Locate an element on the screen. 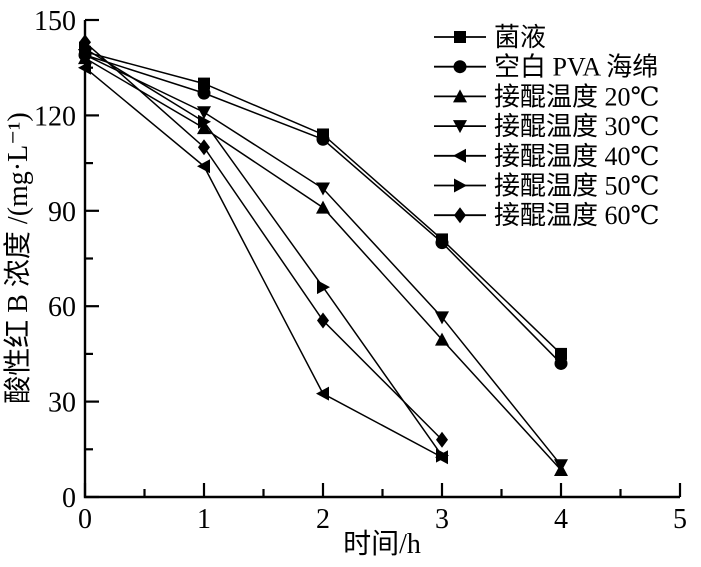 The height and width of the screenshot is (567, 701). legend-item-6: 接醌温度 60℃ is located at coordinates (547, 215).